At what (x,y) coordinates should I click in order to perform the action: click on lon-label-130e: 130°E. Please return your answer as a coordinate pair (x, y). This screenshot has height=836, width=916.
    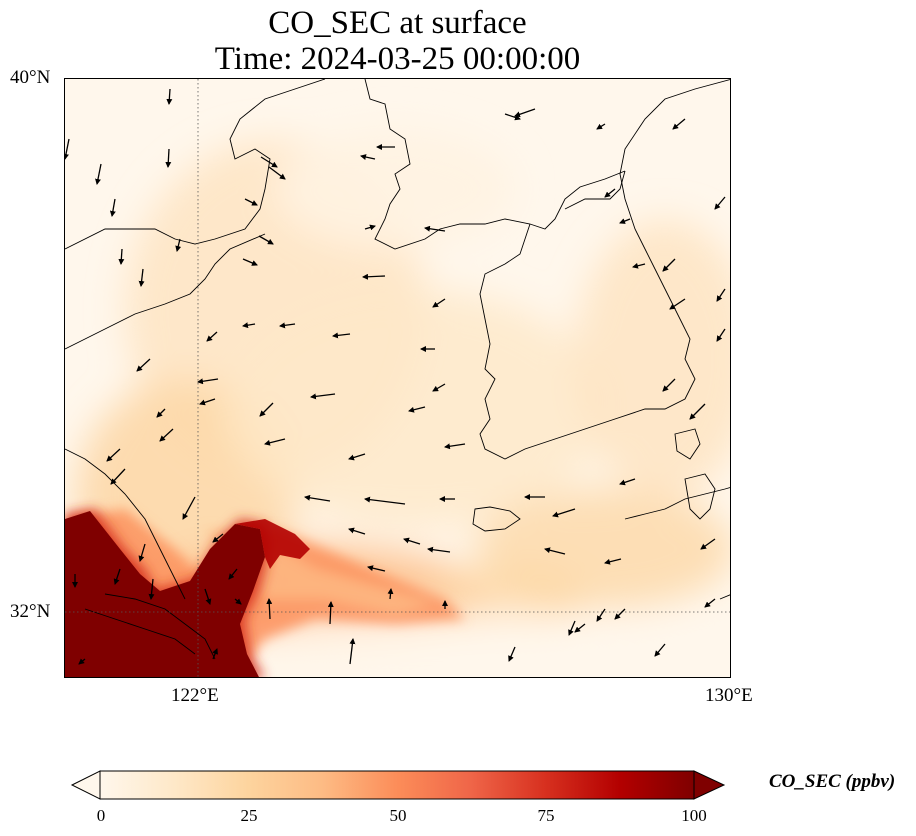
    Looking at the image, I should click on (729, 695).